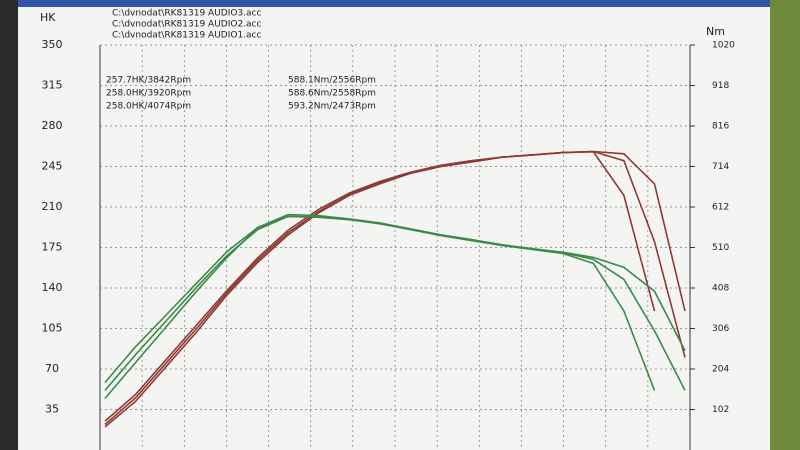  I want to click on y2-tick-label: 204, so click(720, 370).